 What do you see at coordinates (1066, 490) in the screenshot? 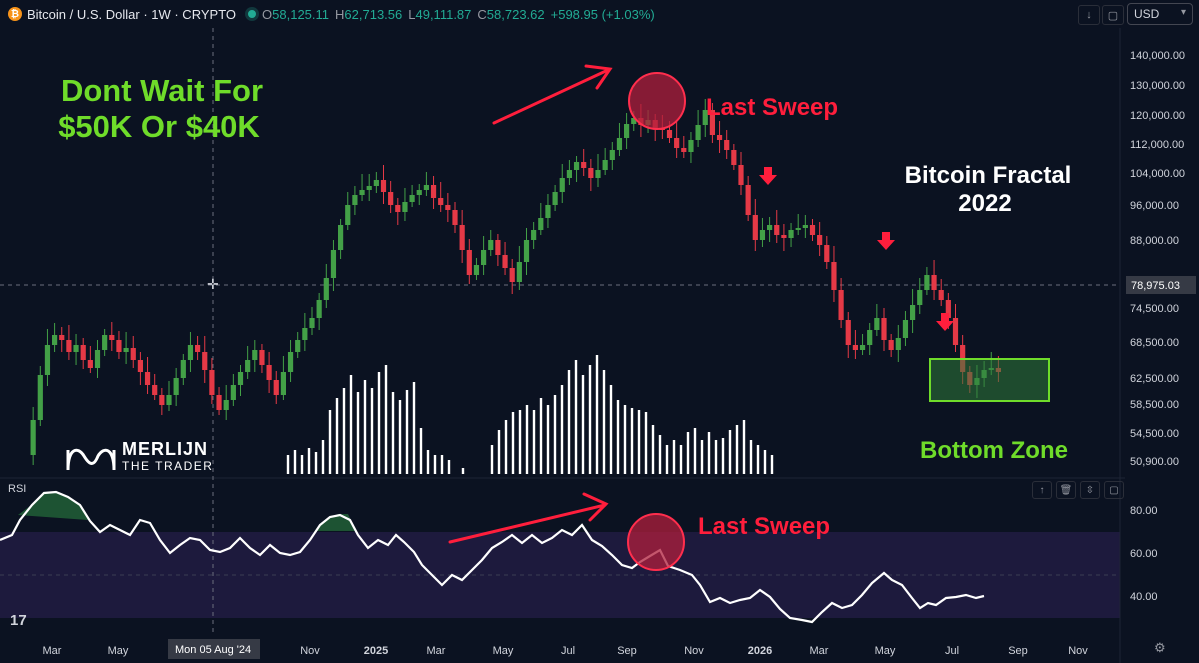
I see `trash-icon: 🗑` at bounding box center [1066, 490].